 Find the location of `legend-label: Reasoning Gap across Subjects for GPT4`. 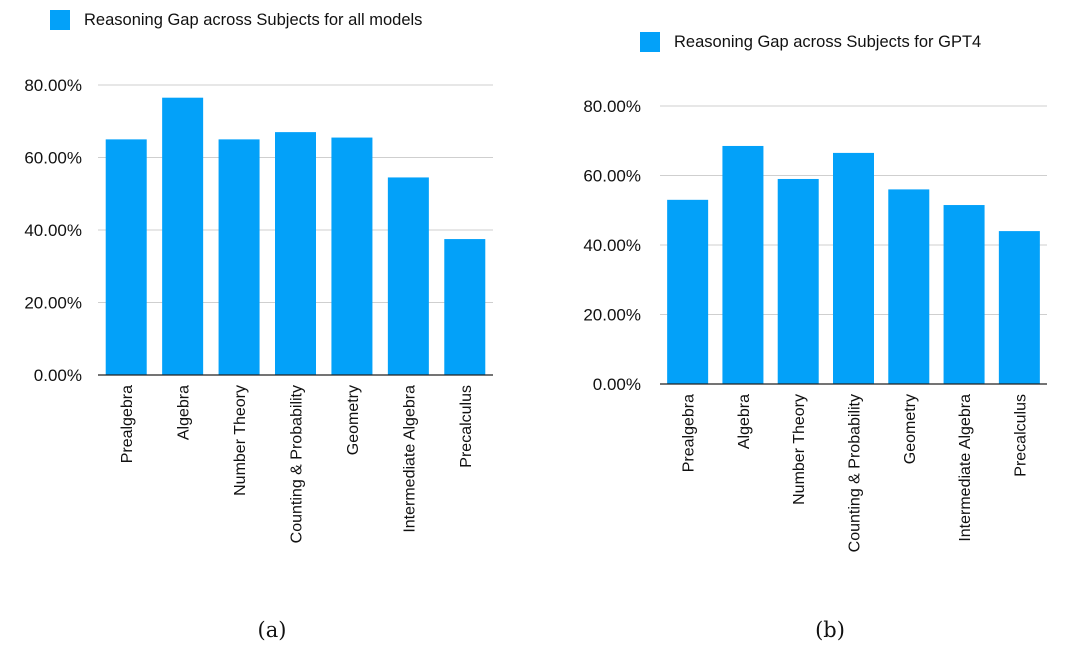

legend-label: Reasoning Gap across Subjects for GPT4 is located at coordinates (827, 42).